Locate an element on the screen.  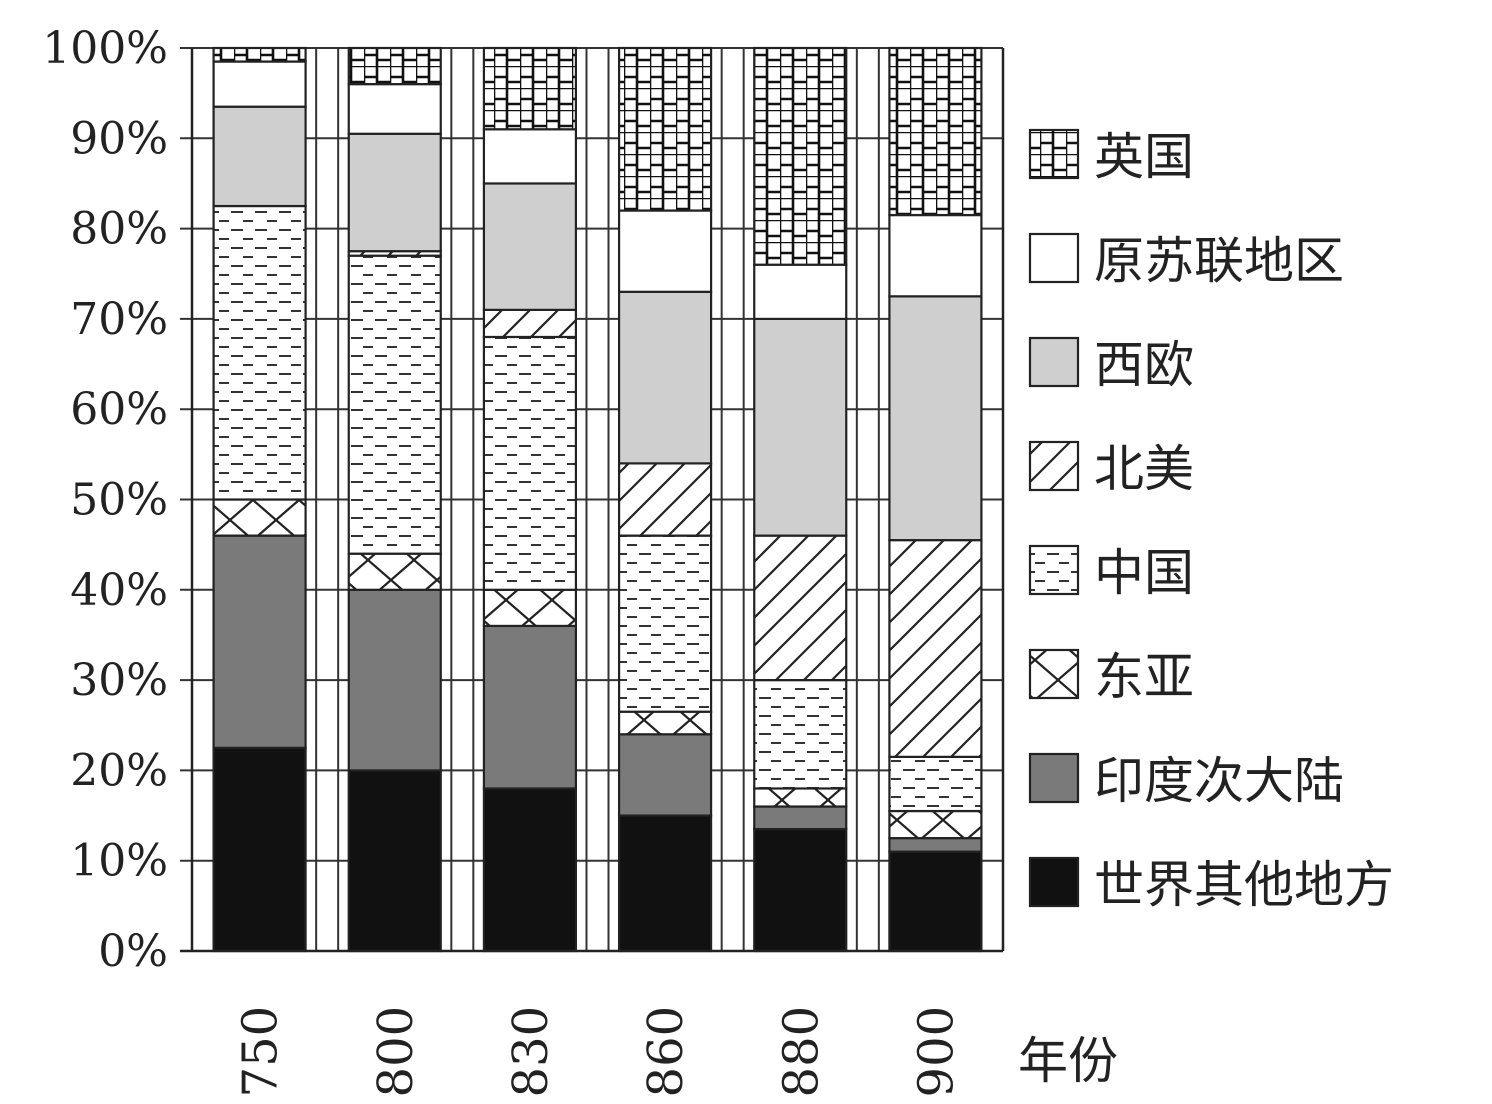
y-tick-label: 100% is located at coordinates (105, 48).